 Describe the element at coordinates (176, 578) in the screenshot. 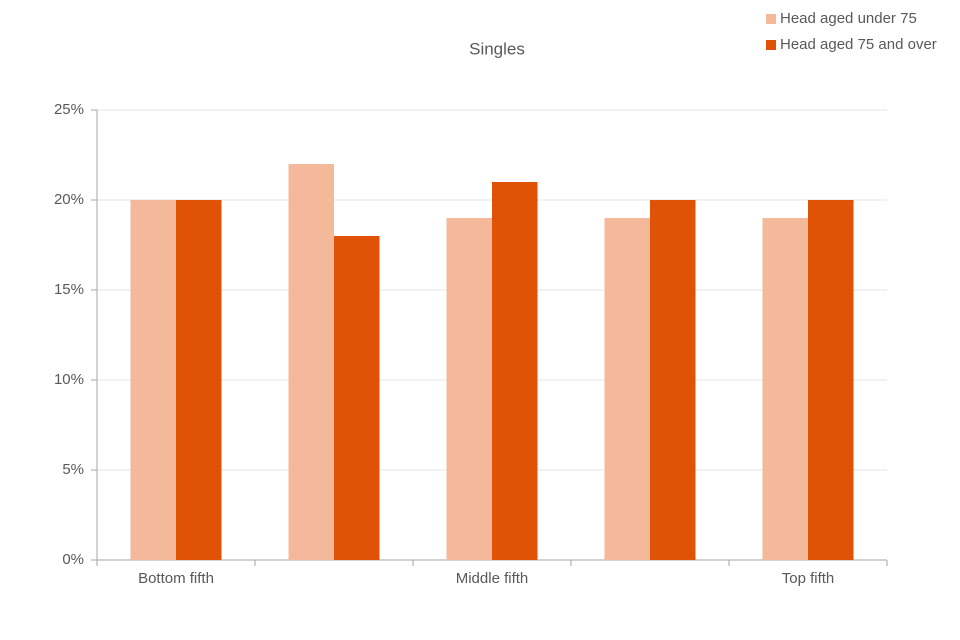

I see `x-tick-label: Bottom fifth` at that location.